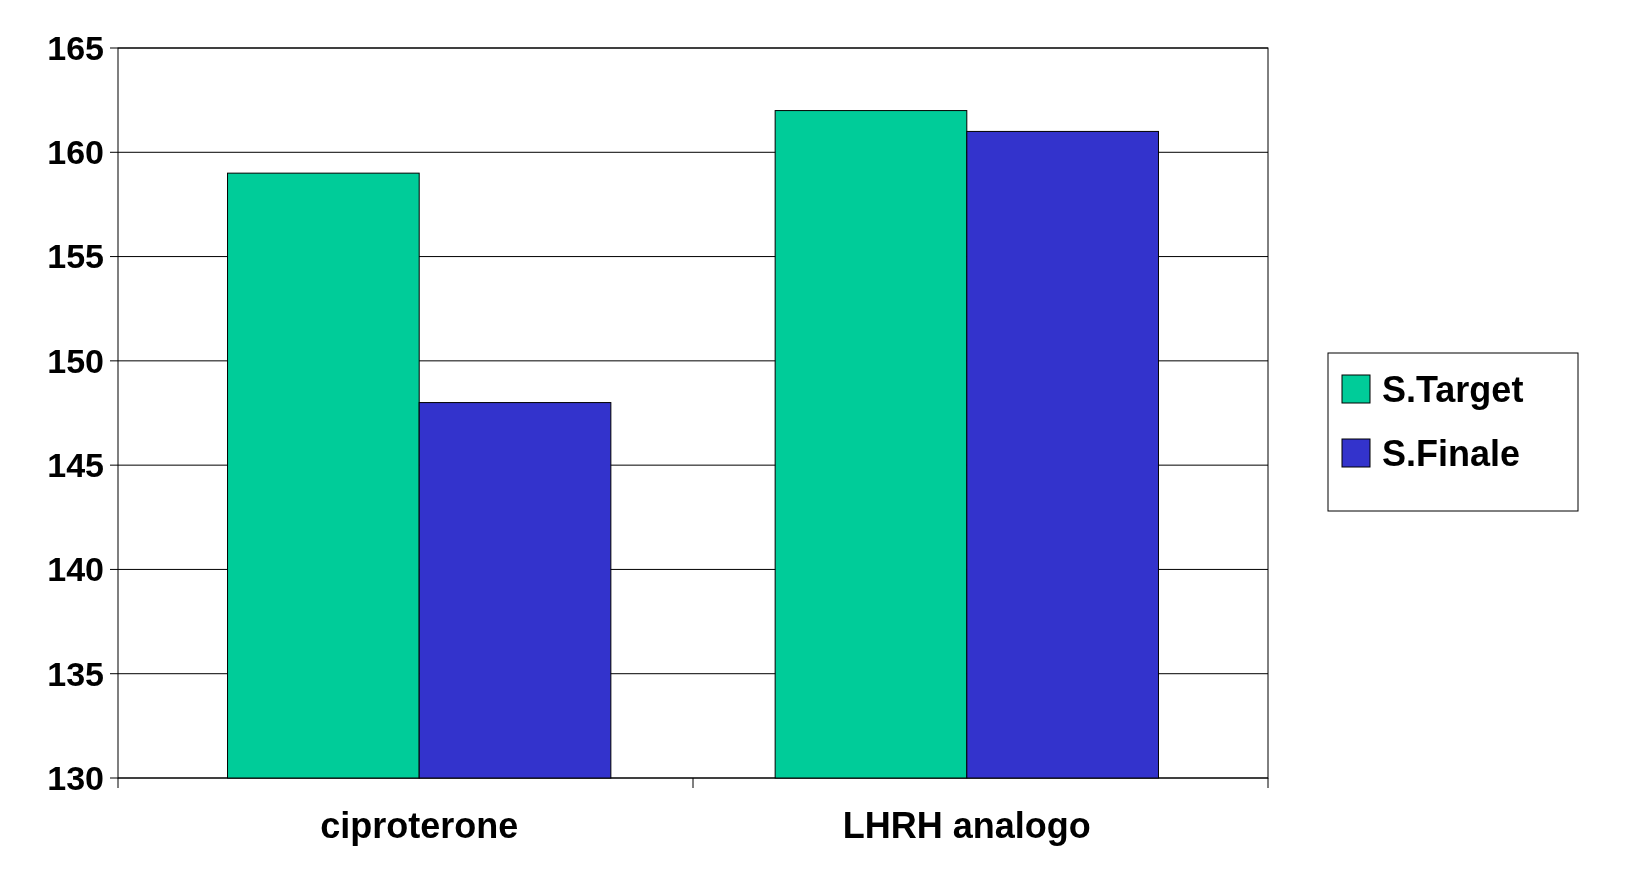 This screenshot has height=879, width=1649. I want to click on y-tick-label: 165, so click(75, 47).